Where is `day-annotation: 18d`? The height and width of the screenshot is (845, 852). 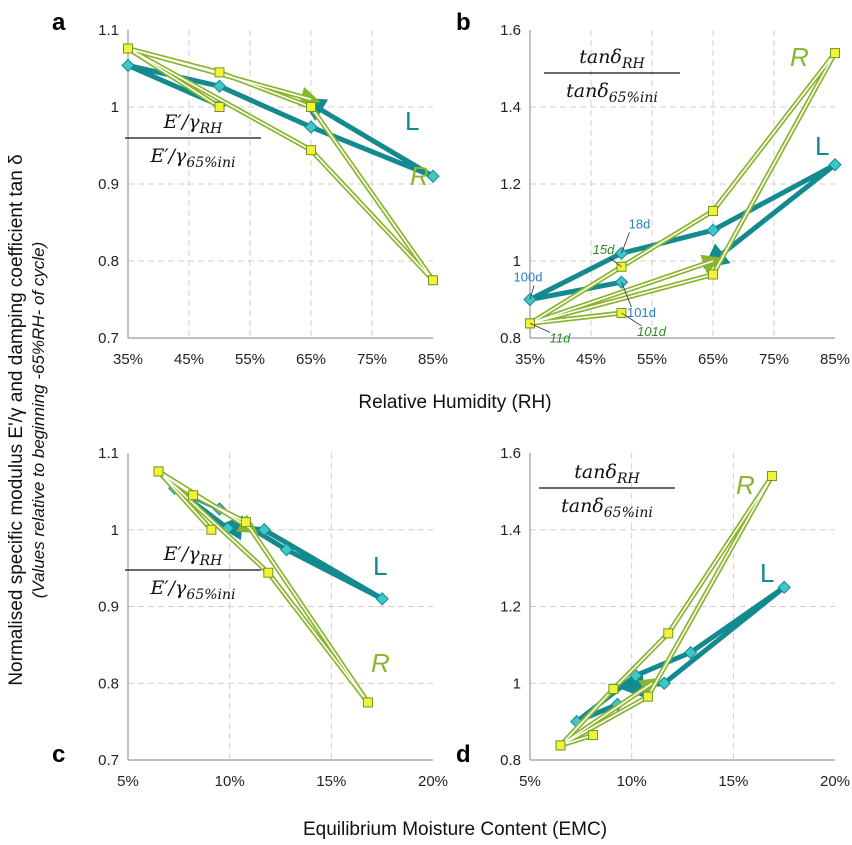
day-annotation: 18d is located at coordinates (640, 223).